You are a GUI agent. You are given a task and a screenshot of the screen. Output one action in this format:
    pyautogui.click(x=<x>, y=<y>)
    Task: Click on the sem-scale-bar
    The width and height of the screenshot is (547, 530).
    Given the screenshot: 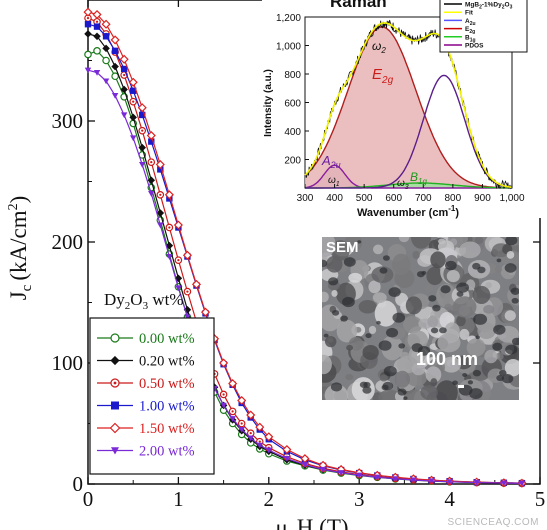 What is the action you would take?
    pyautogui.click(x=461, y=386)
    